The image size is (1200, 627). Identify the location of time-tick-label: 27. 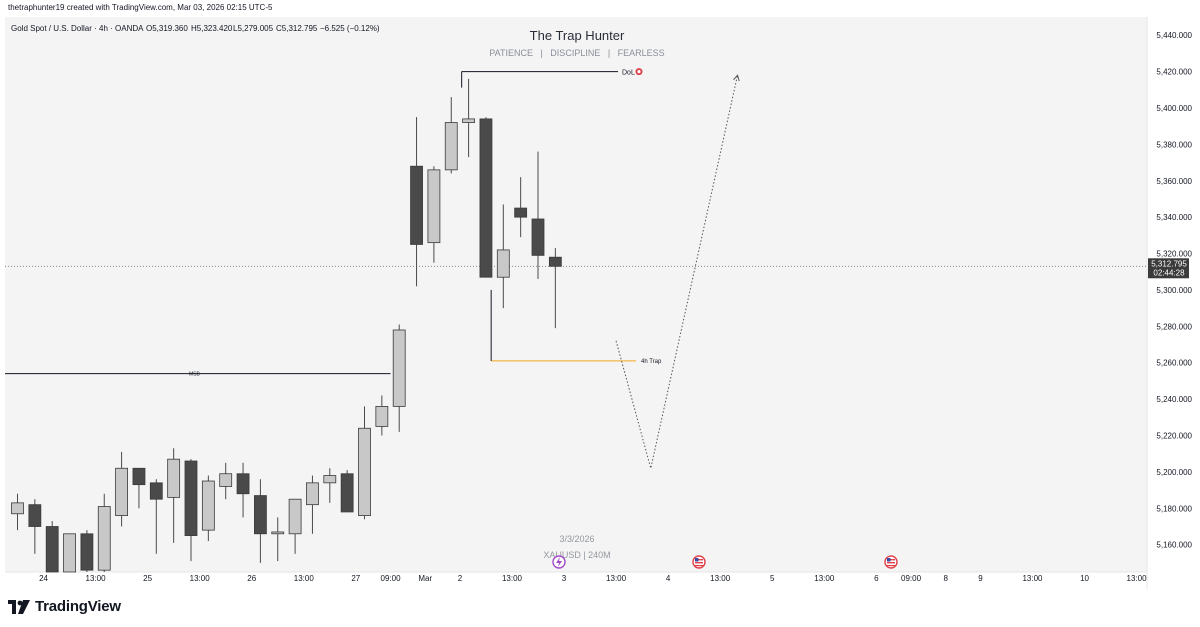
(355, 578).